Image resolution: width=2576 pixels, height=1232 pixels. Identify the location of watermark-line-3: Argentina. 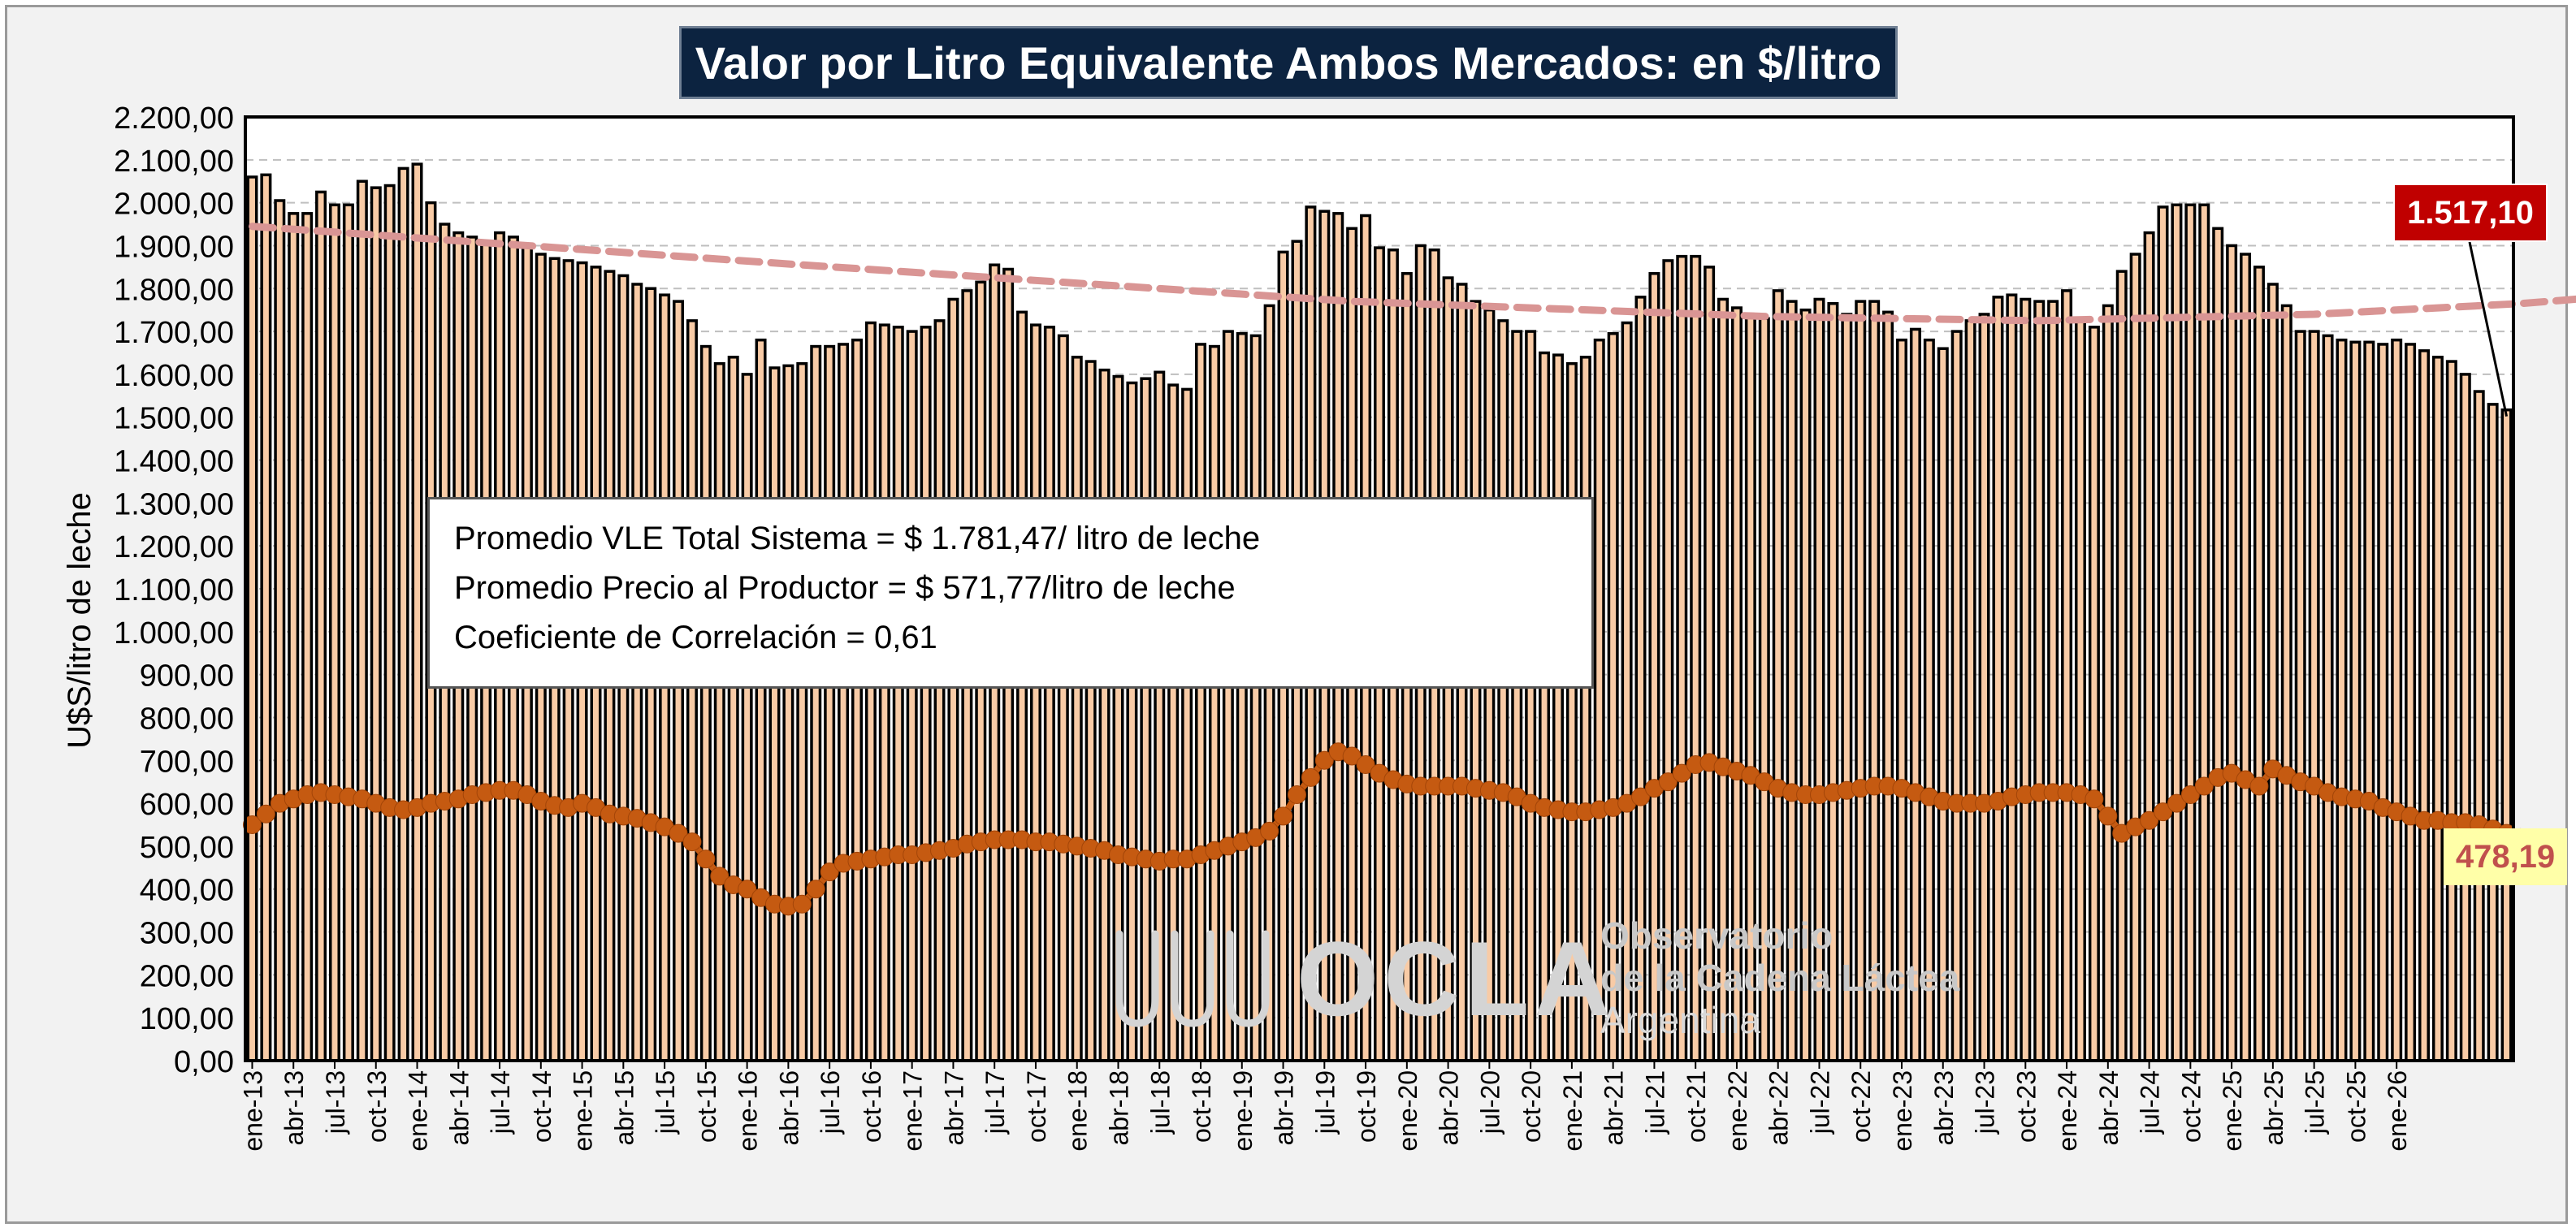
(1680, 1020).